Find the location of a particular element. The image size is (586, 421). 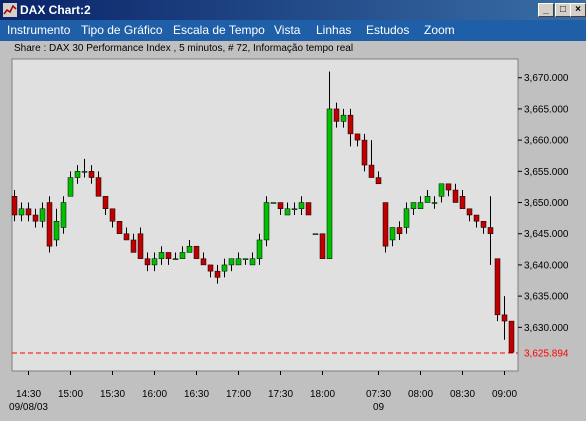

menu-linhas: Linhas is located at coordinates (334, 30).